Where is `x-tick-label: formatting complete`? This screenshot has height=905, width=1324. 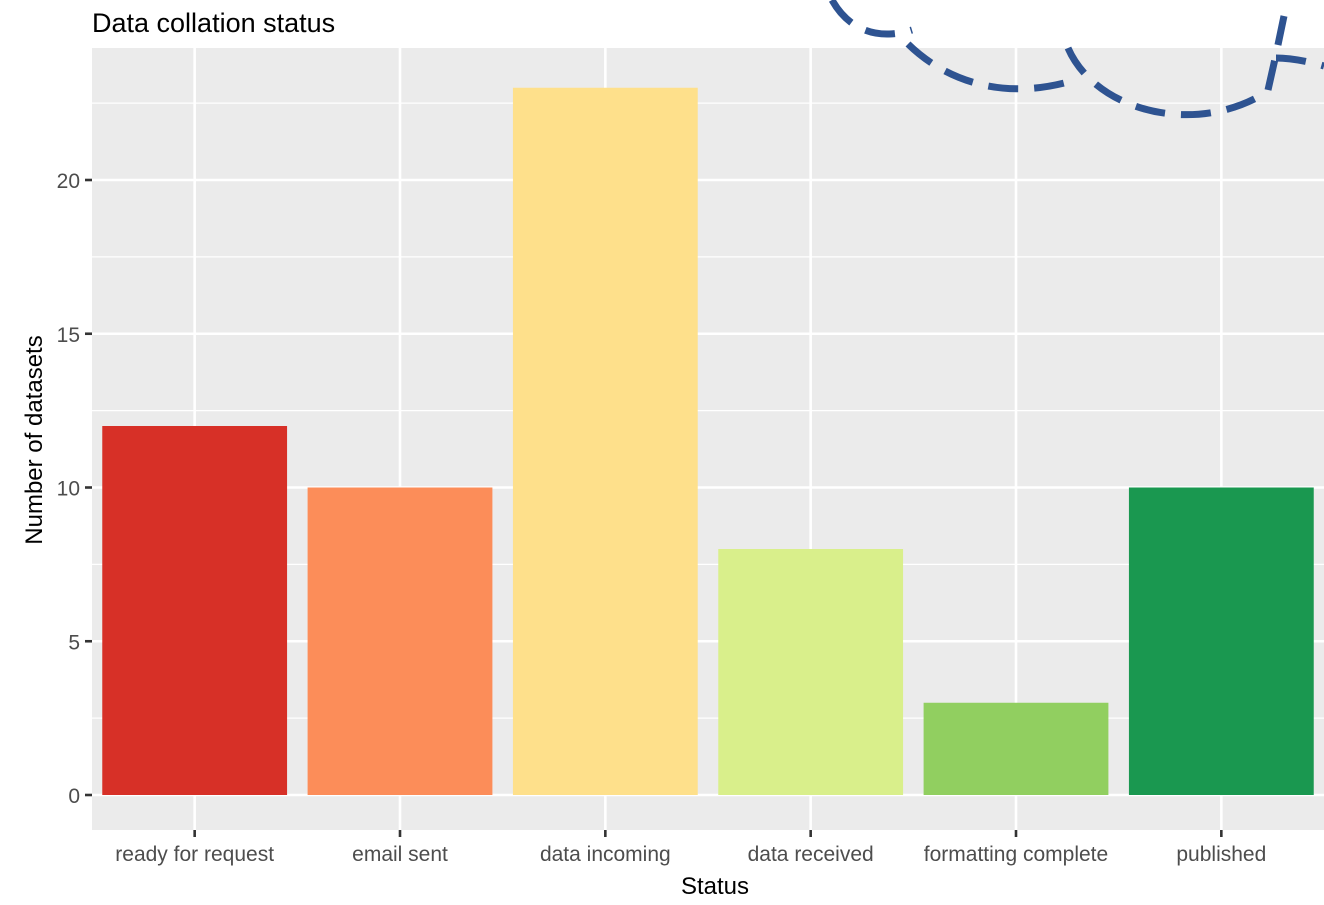
x-tick-label: formatting complete is located at coordinates (1016, 854).